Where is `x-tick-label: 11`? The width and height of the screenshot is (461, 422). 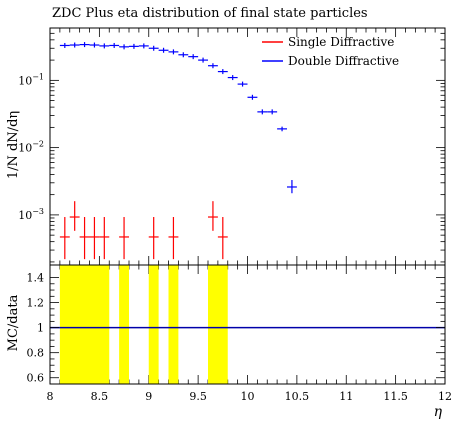
x-tick-label: 11 is located at coordinates (346, 396).